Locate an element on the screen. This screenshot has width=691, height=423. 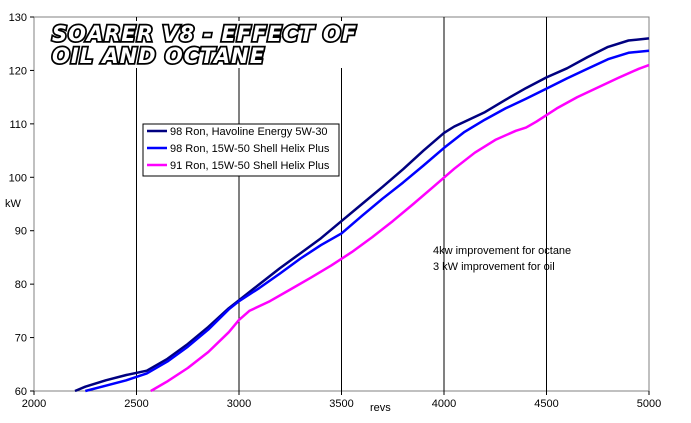
y-axis: 60 70 80 90 100 110 120 130 is located at coordinates (21, 205).